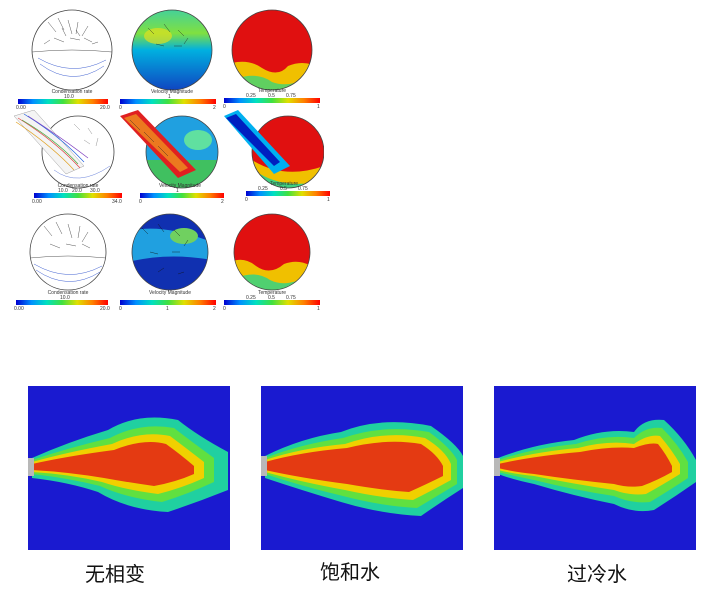 This screenshot has width=723, height=593. I want to click on temperature-max-tick-row3: 1, so click(318, 309).